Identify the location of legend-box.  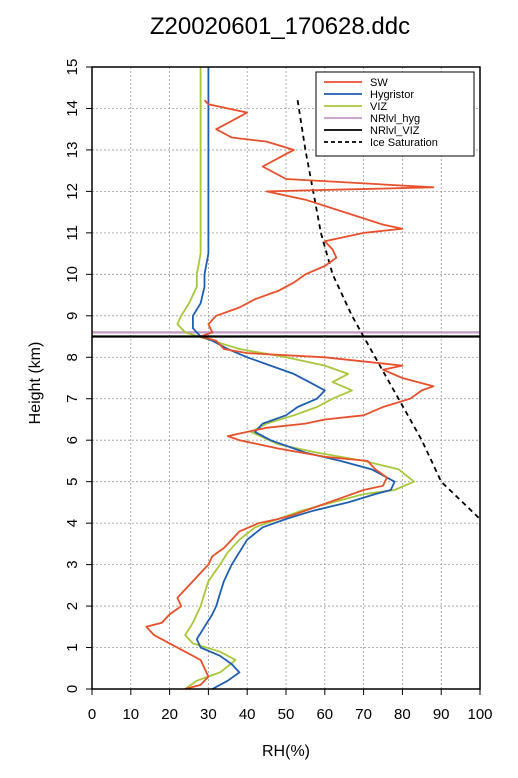
(395, 114).